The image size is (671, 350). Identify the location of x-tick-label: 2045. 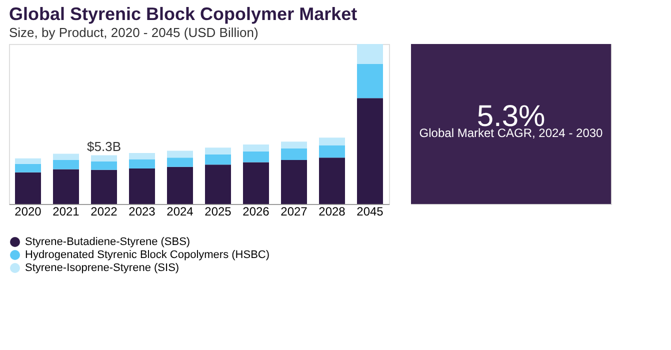
(370, 211).